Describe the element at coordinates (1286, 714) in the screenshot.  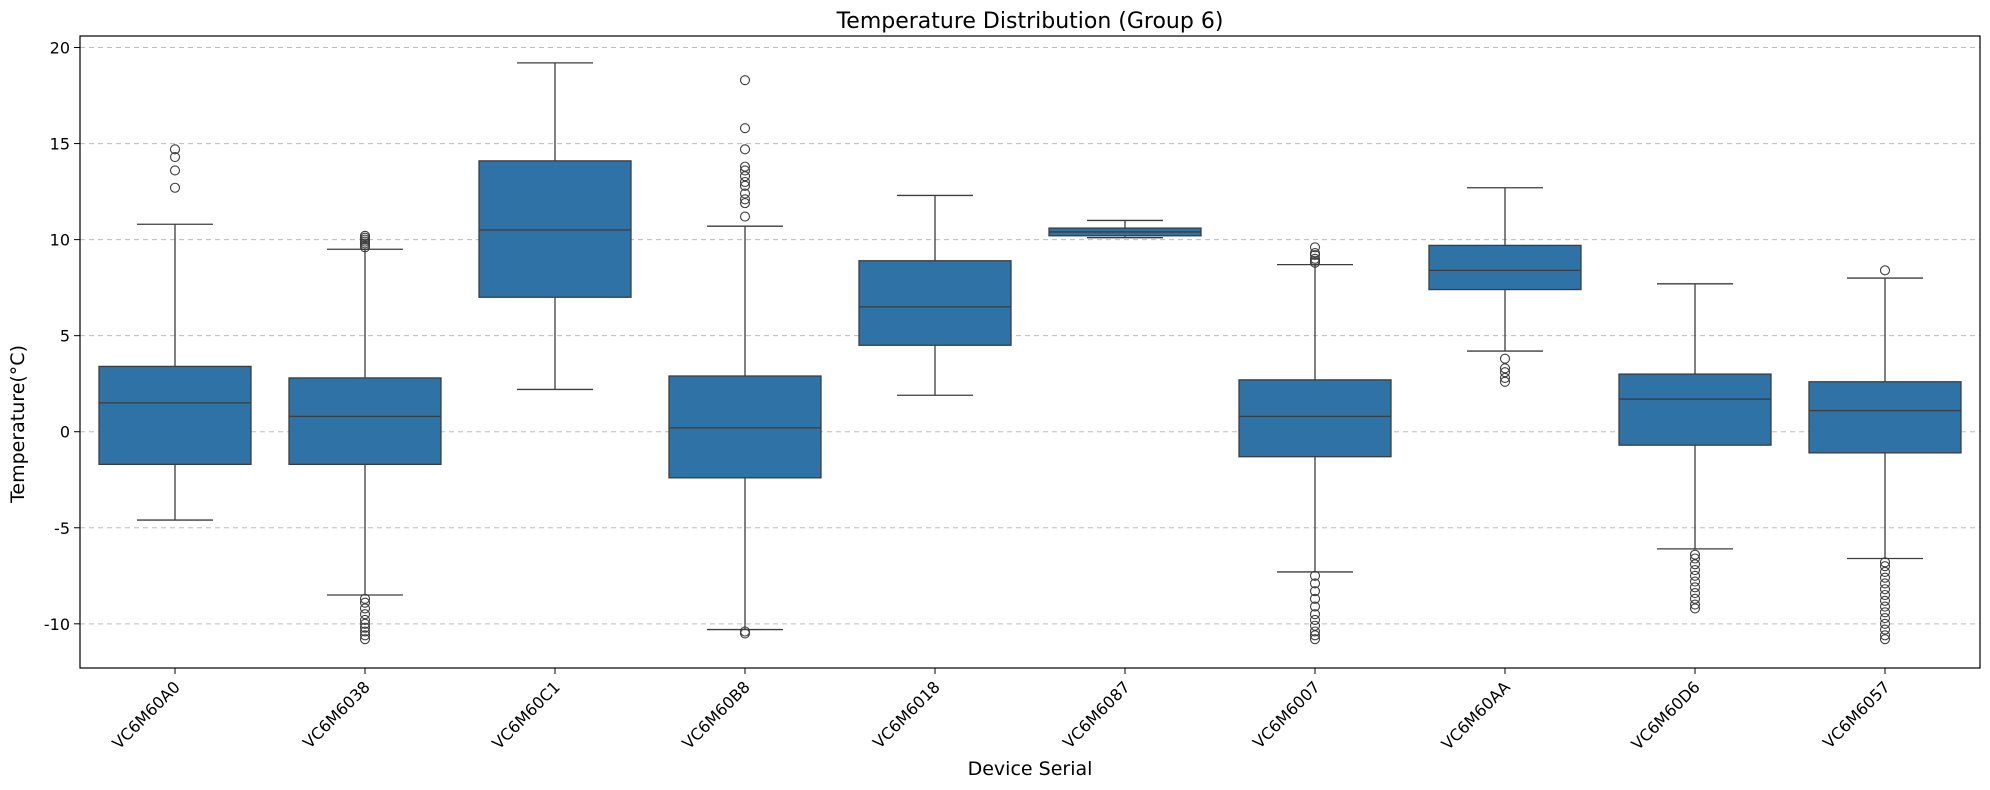
I see `x-tick-label: VC6M6007` at that location.